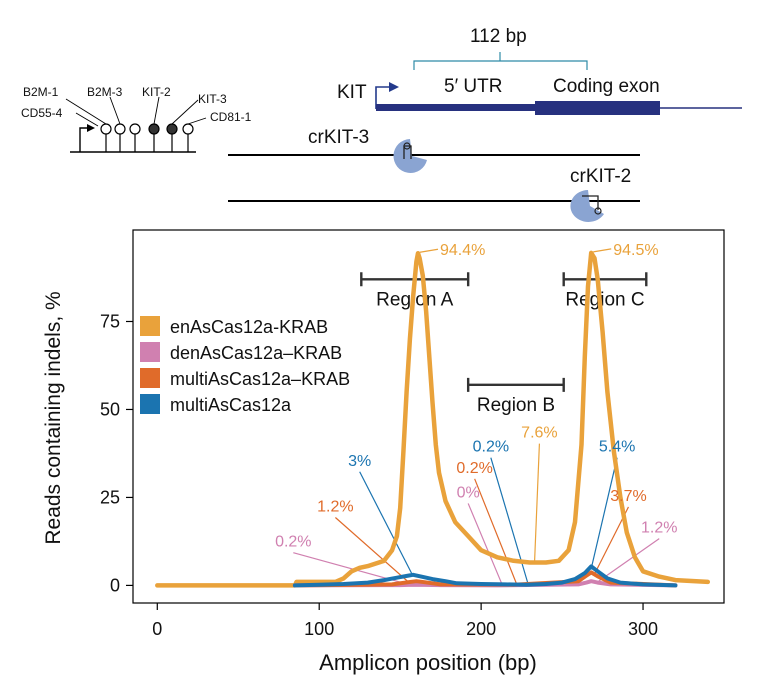 The height and width of the screenshot is (684, 763). Describe the element at coordinates (156, 92) in the screenshot. I see `guide-label-kit-2: KIT-2` at that location.